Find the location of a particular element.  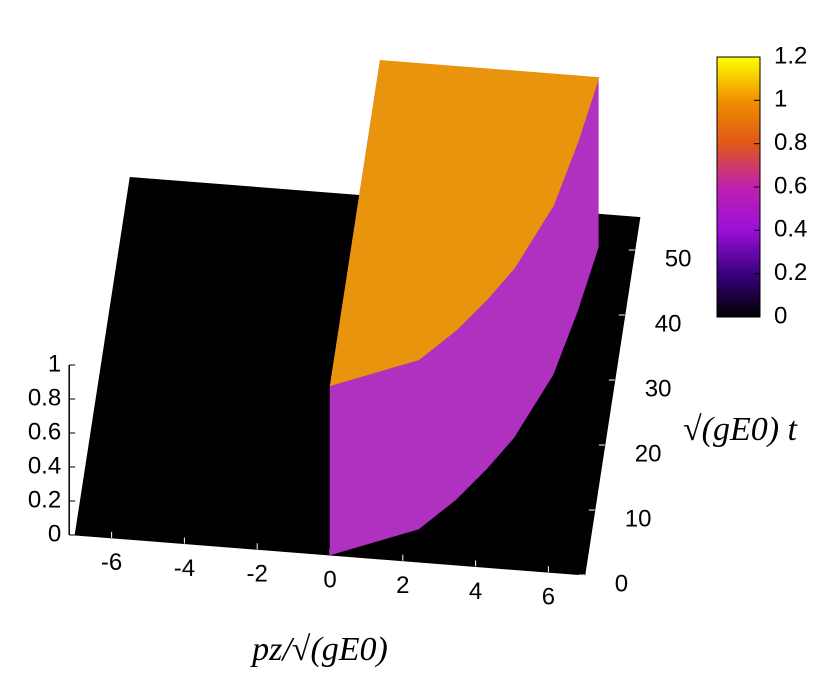

colorbar-tick-label: 0.8 is located at coordinates (790, 142).